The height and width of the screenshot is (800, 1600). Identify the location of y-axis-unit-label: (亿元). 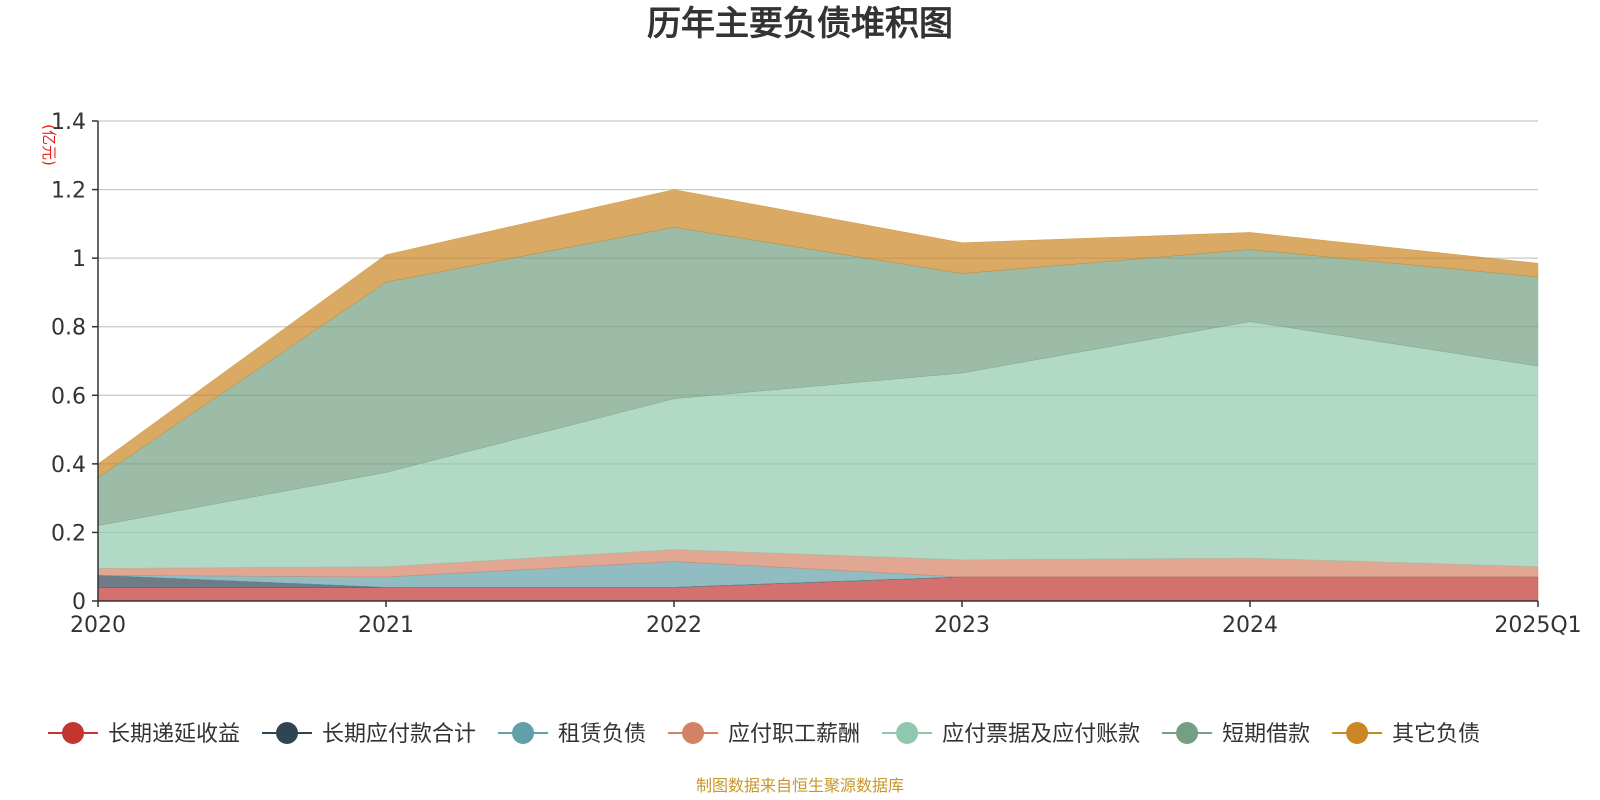
(49, 145).